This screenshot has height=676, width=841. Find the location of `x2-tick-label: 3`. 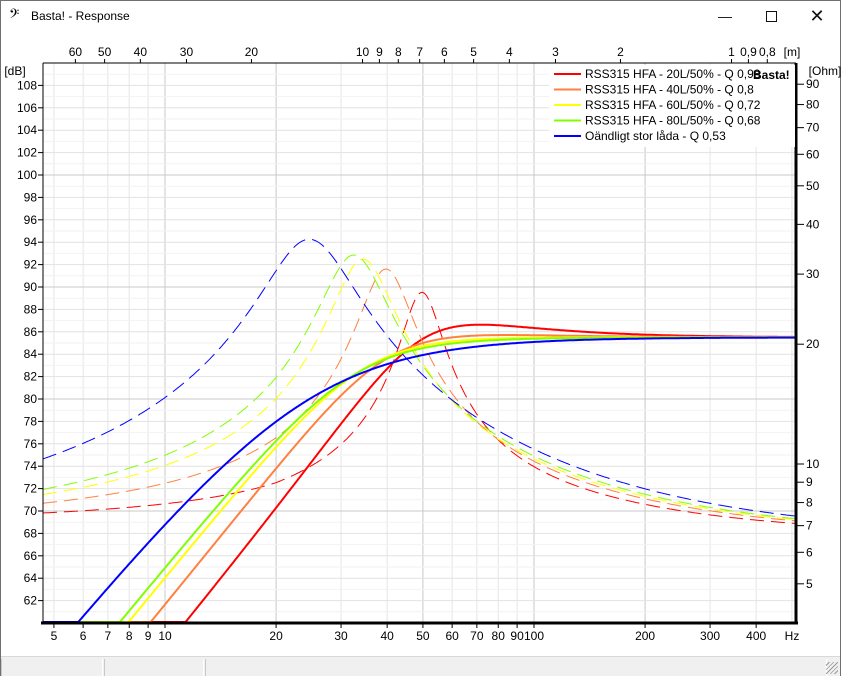

x2-tick-label: 3 is located at coordinates (555, 52).